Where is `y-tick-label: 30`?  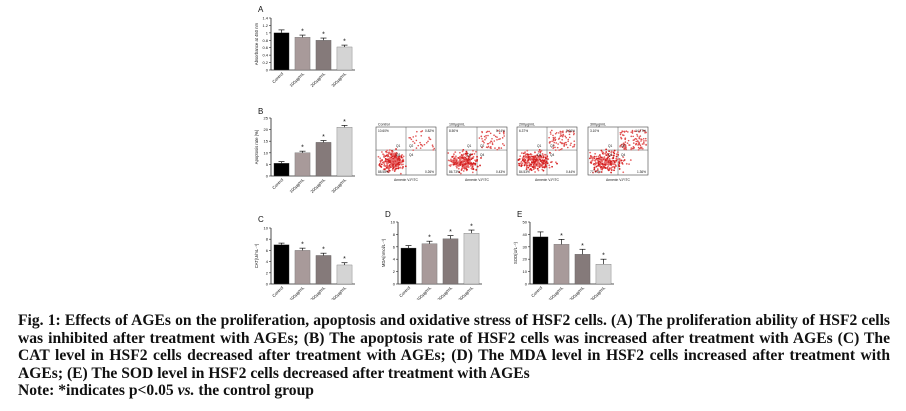
y-tick-label: 30 is located at coordinates (525, 246).